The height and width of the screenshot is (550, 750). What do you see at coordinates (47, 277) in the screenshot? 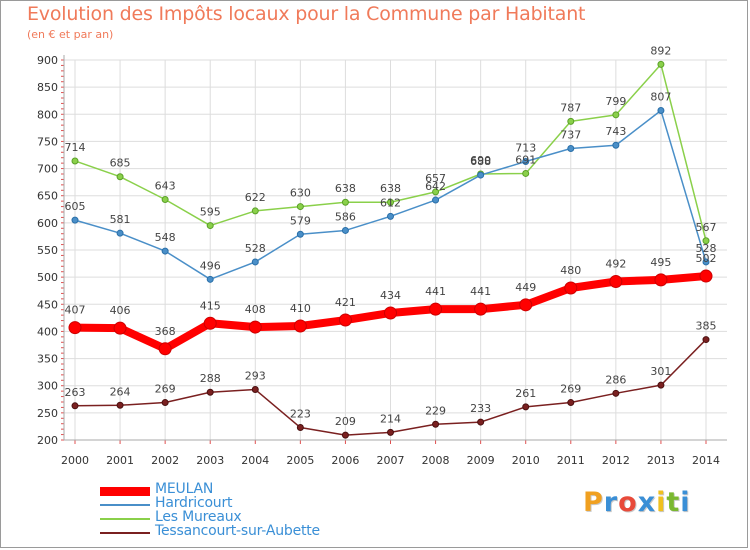
I see `y-tick-label: 500` at bounding box center [47, 277].